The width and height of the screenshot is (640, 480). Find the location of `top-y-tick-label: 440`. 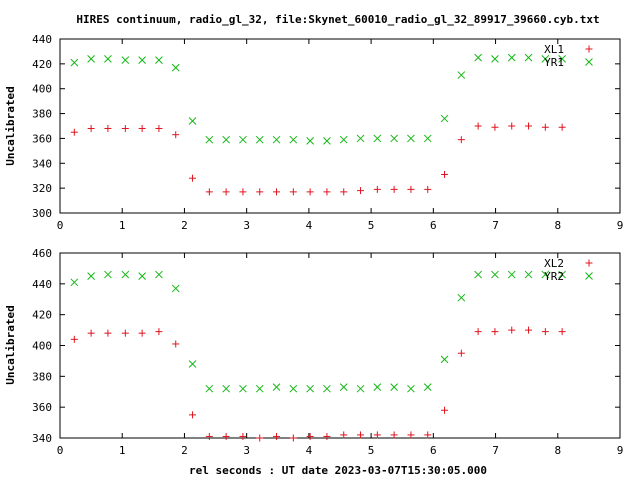

top-y-tick-label: 440 is located at coordinates (42, 39).